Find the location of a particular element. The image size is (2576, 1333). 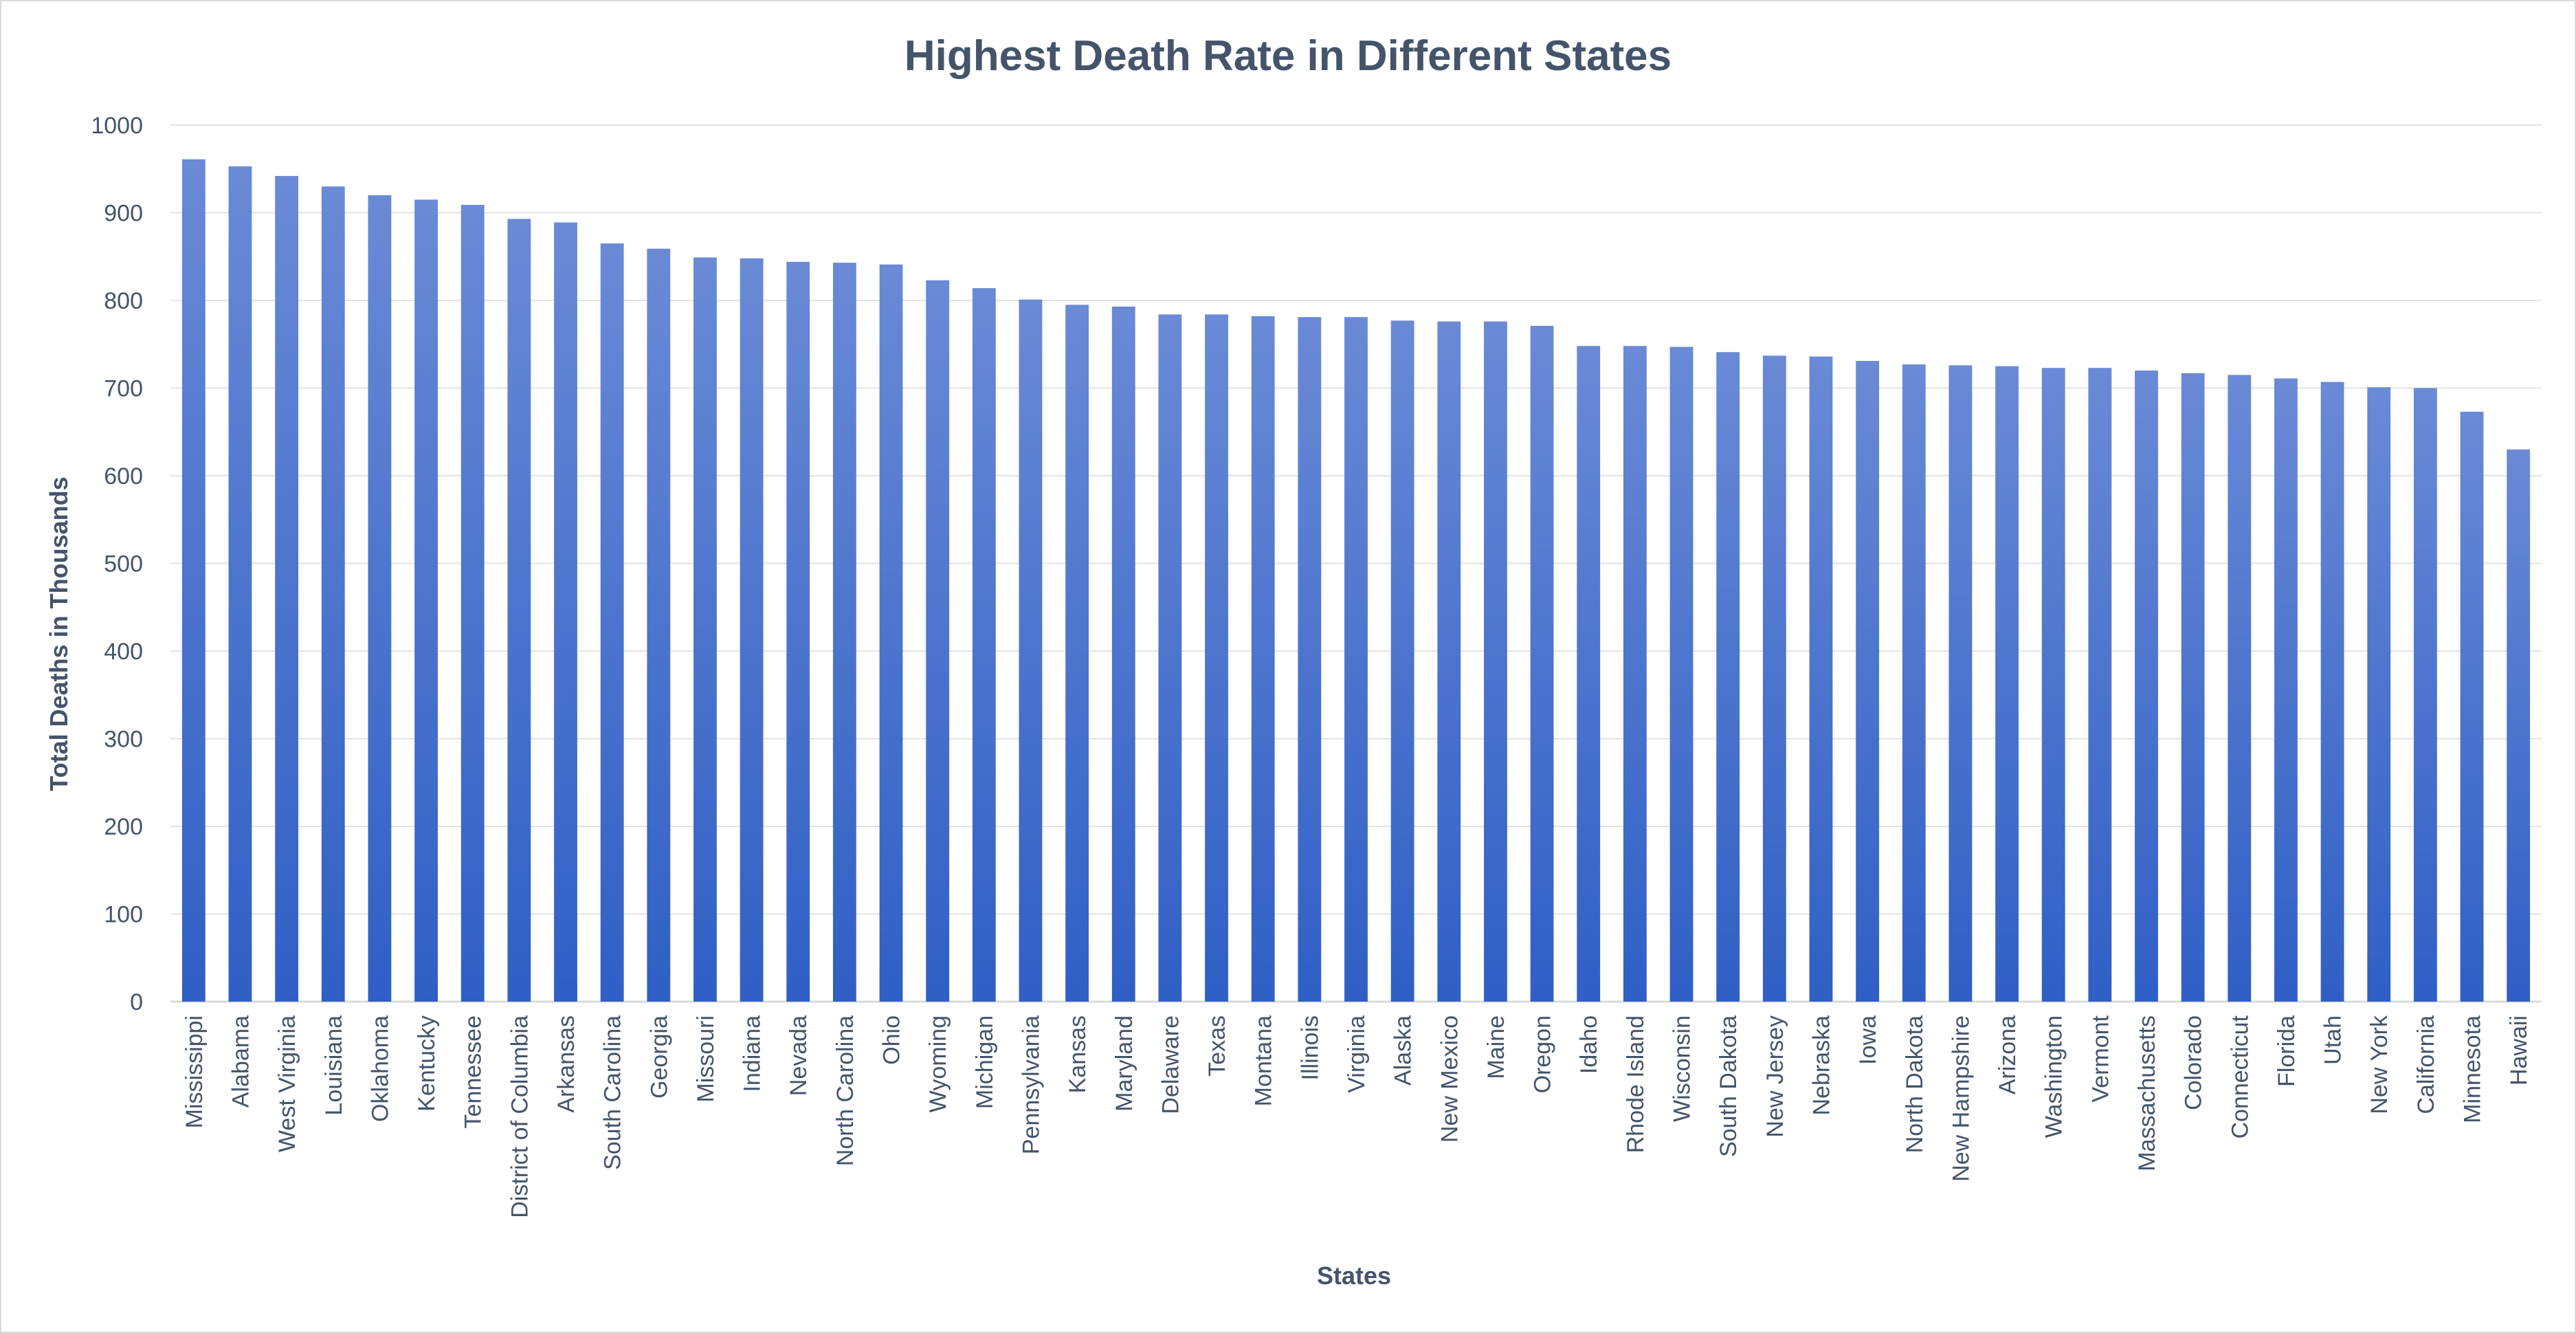

y-axis-ticks: 0 100 200 300 400 500 600 700 800 900 1000 is located at coordinates (117, 564).